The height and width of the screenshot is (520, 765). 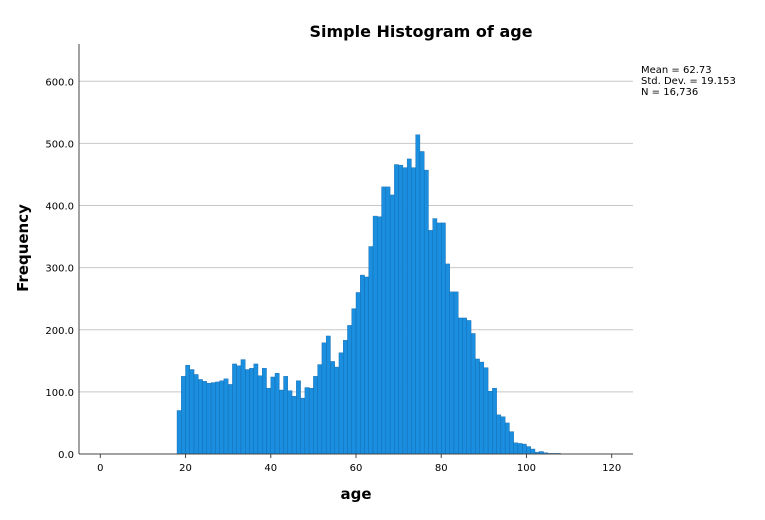 I want to click on y-tick-labels: 0.0 100.0 200.0 300.0 400.0 500.0 600.0, so click(x=59, y=269).